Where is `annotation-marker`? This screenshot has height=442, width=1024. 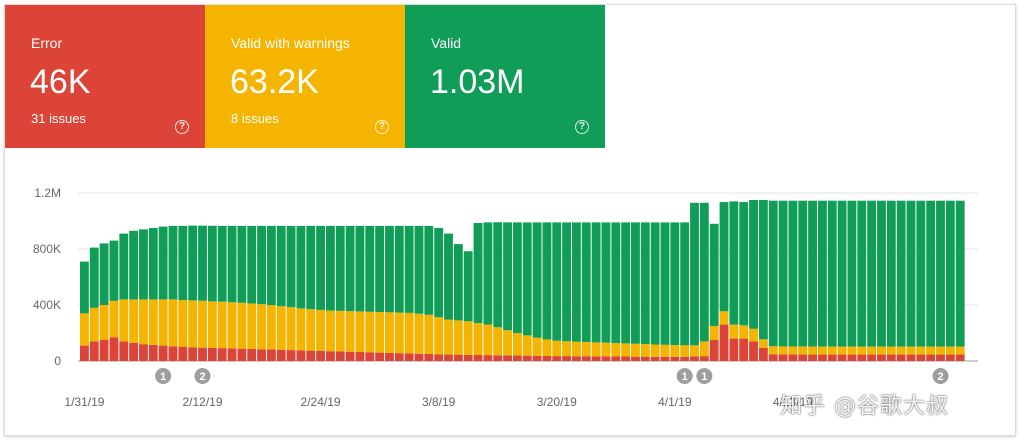
annotation-marker is located at coordinates (704, 376).